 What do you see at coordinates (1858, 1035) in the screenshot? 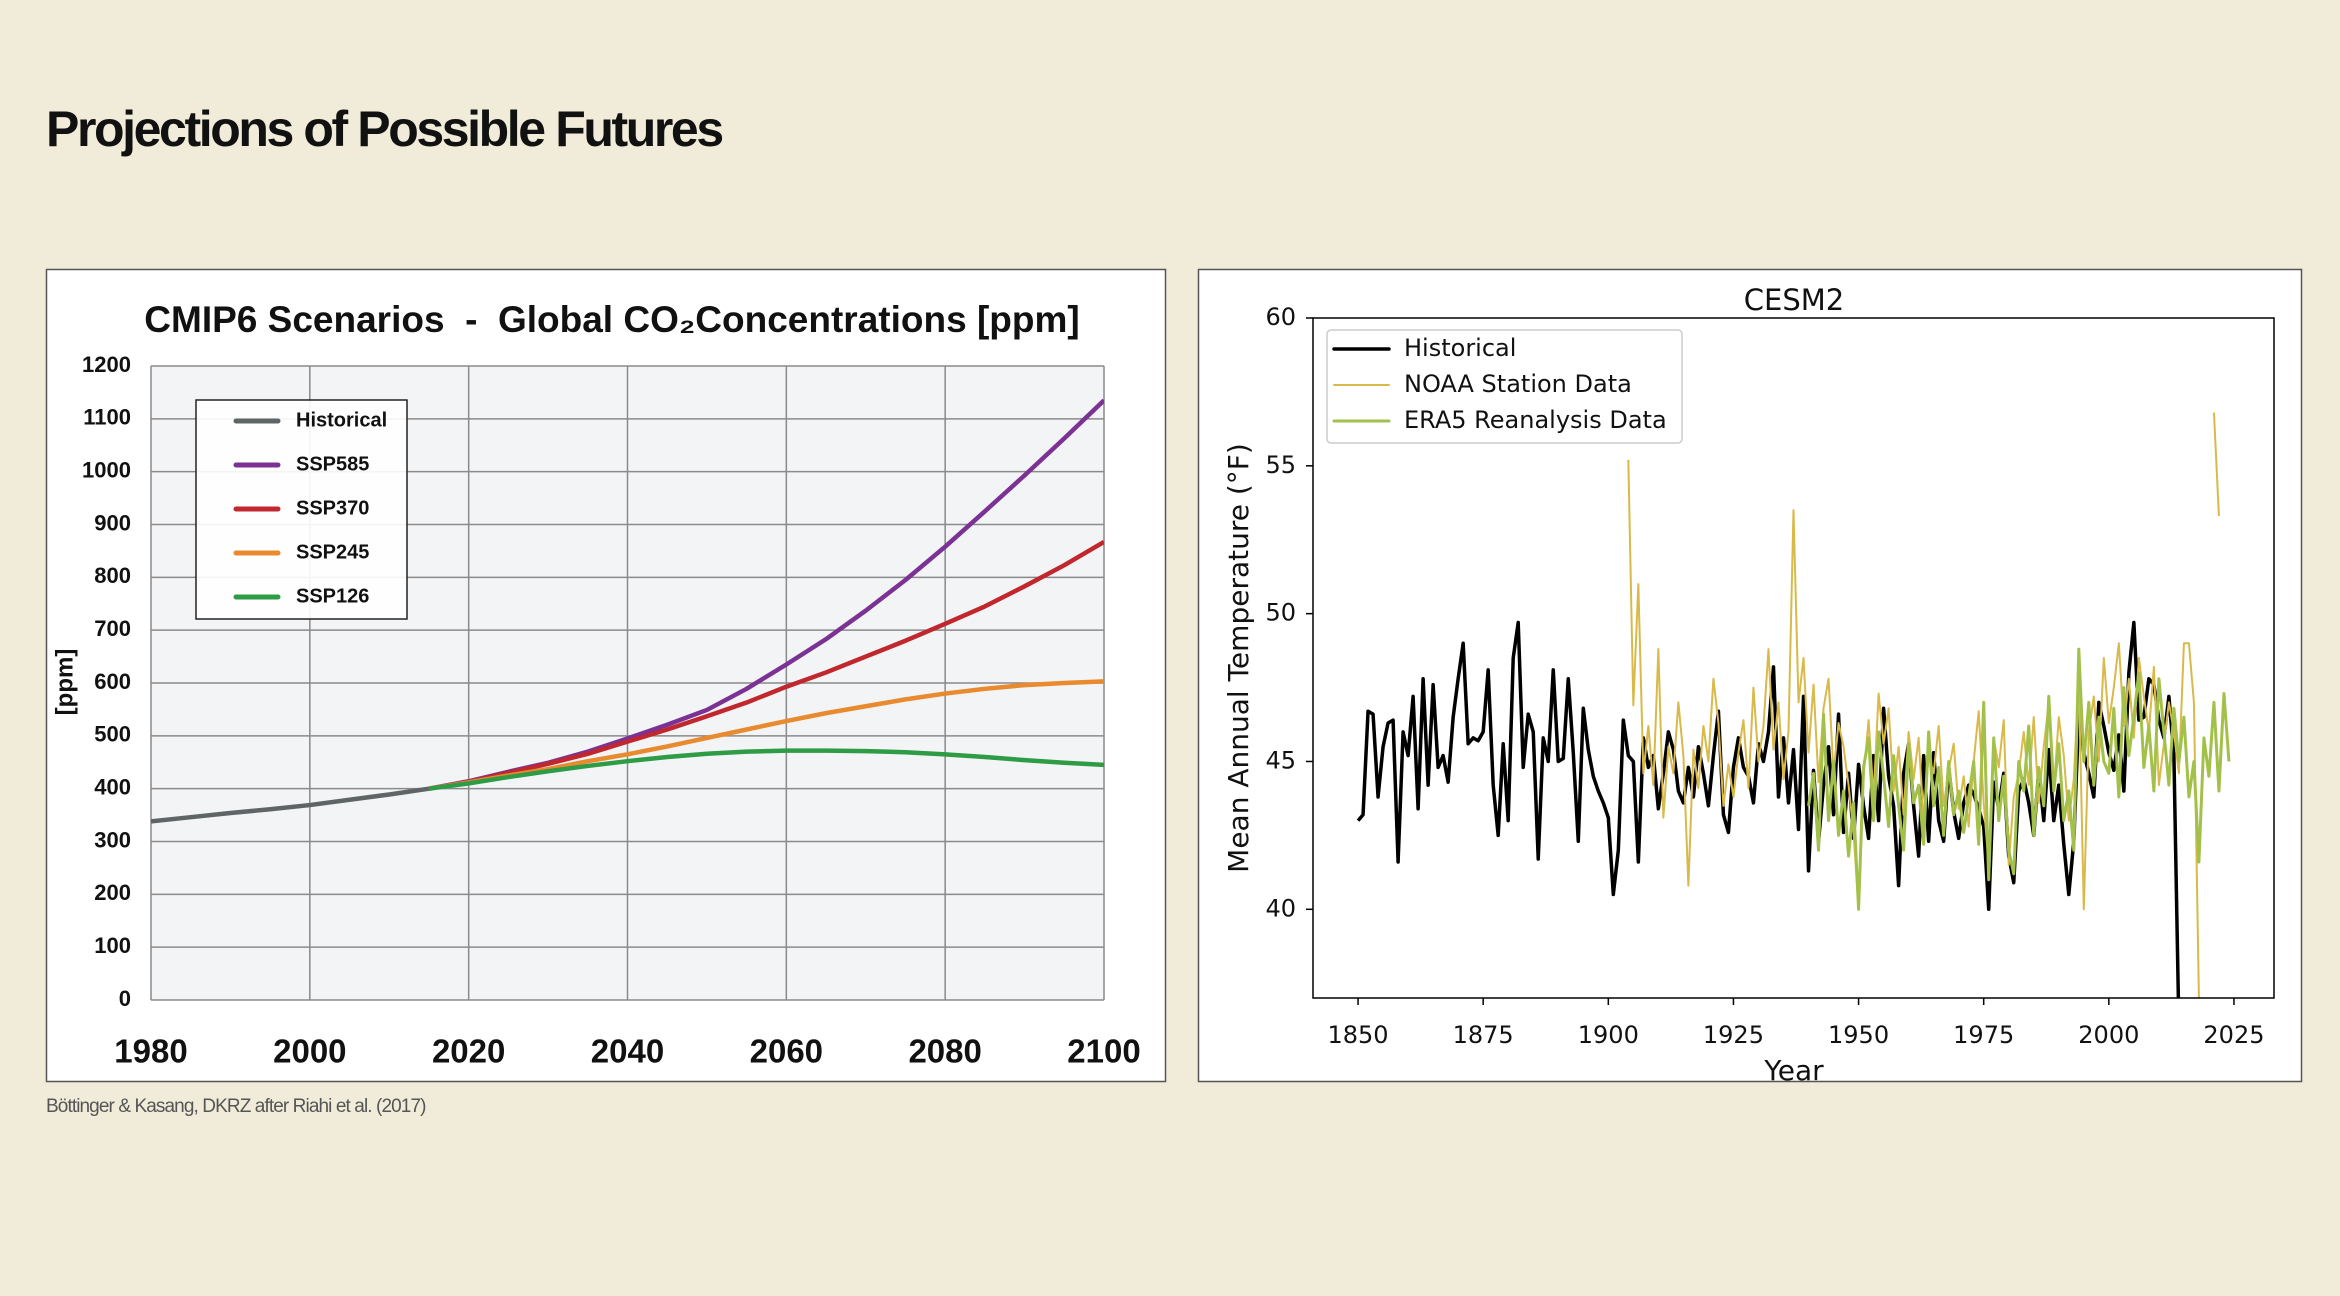
I see `x-tick-label: 1950` at bounding box center [1858, 1035].